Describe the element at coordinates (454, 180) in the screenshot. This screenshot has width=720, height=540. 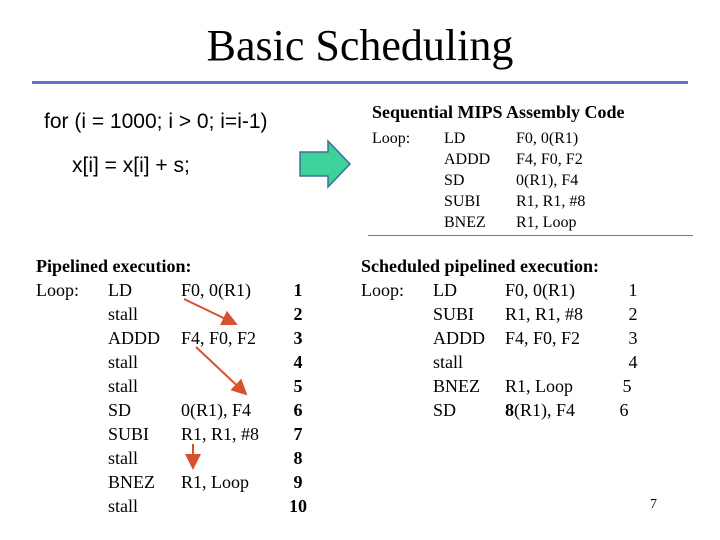
I see `sequential-op: SD` at that location.